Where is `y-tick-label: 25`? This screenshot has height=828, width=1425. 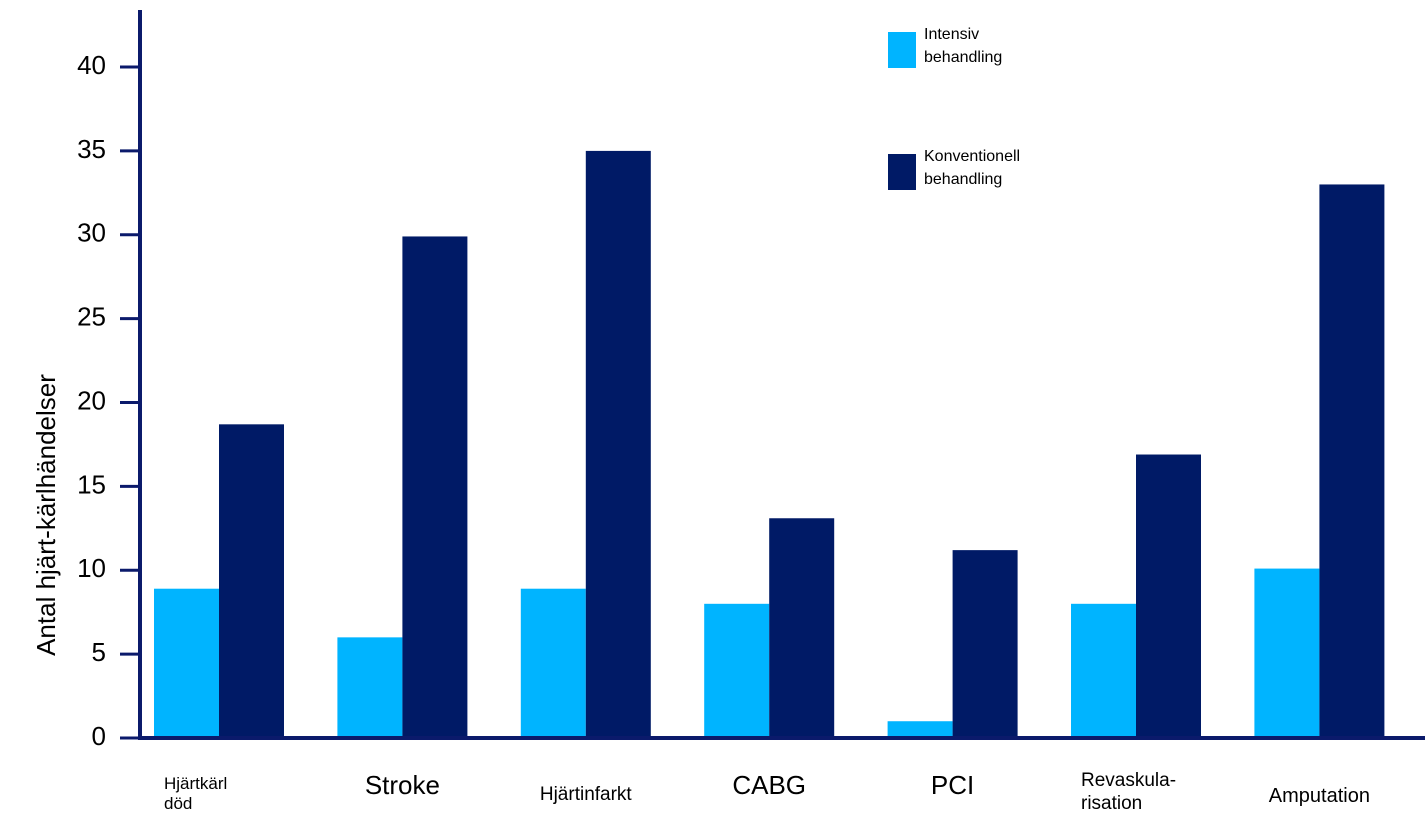 y-tick-label: 25 is located at coordinates (91, 317).